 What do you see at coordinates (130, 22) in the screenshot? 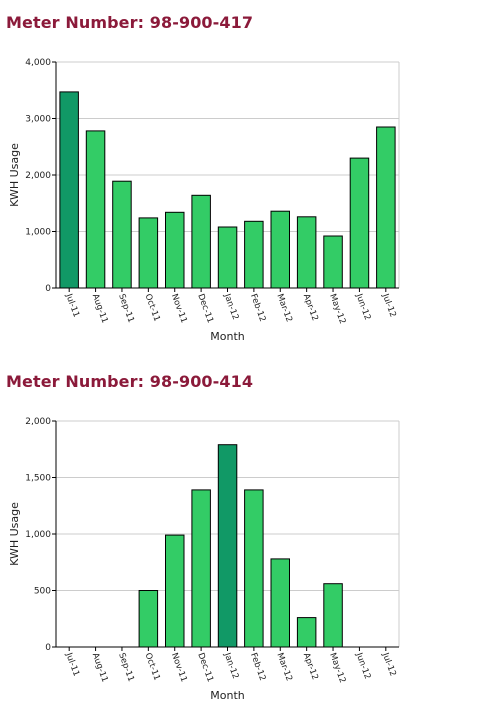
I see `meter-title-1: Meter Number: 98-900-417` at bounding box center [130, 22].